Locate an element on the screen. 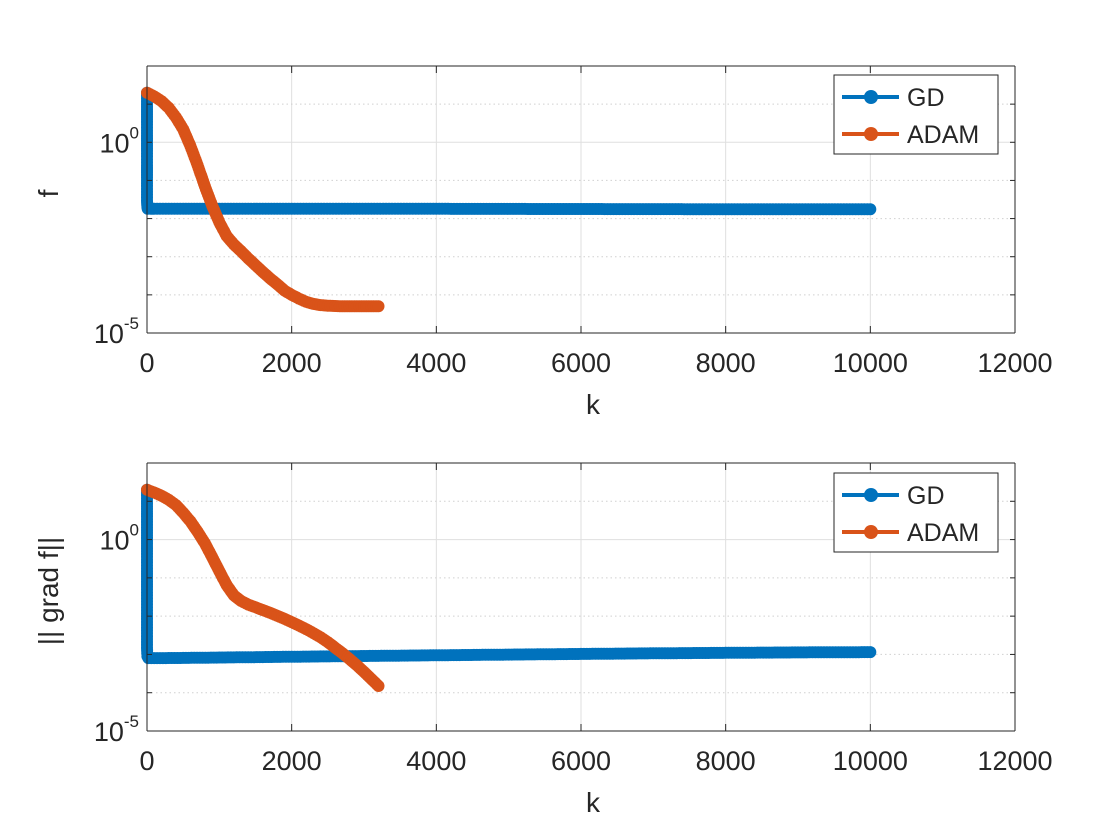 This screenshot has height=840, width=1120. y-axis-label: || grad f|| is located at coordinates (48, 591).